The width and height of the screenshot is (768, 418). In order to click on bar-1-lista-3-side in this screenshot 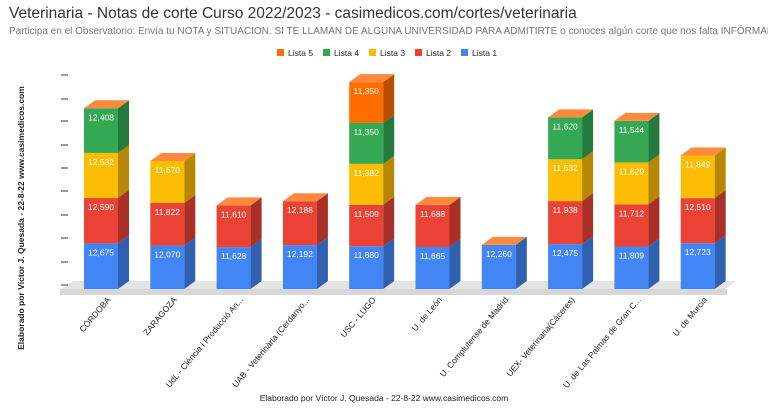, I will do `click(190, 177)`.